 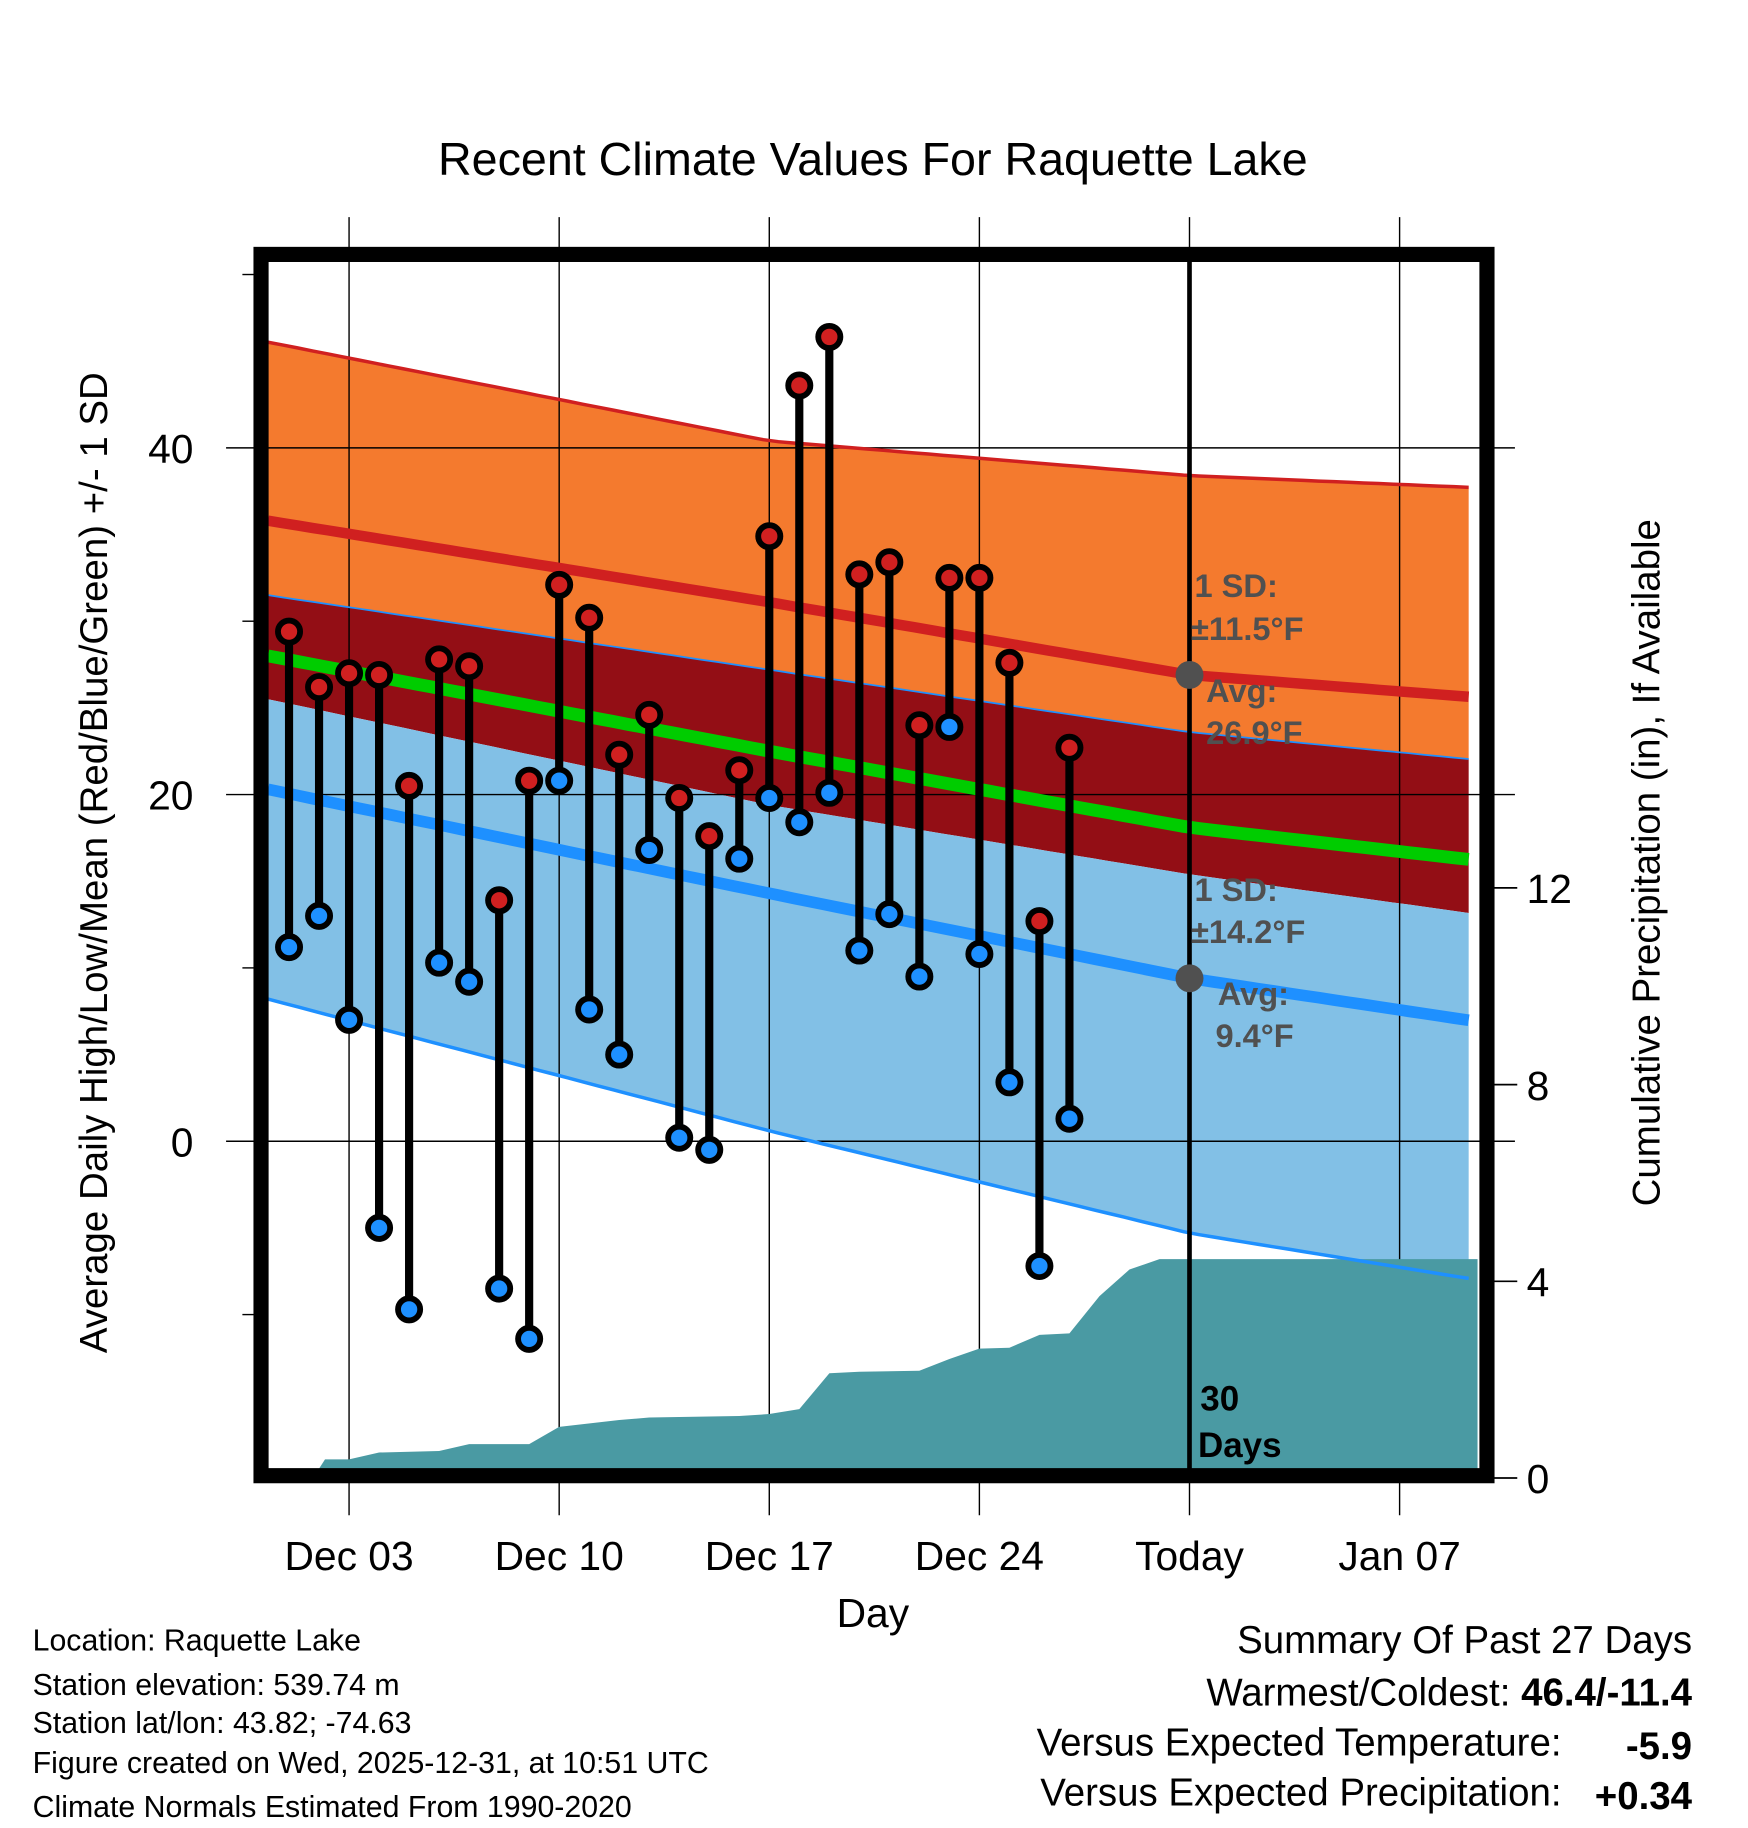 What do you see at coordinates (868, 677) in the screenshot?
I see `low-plus-sd-line` at bounding box center [868, 677].